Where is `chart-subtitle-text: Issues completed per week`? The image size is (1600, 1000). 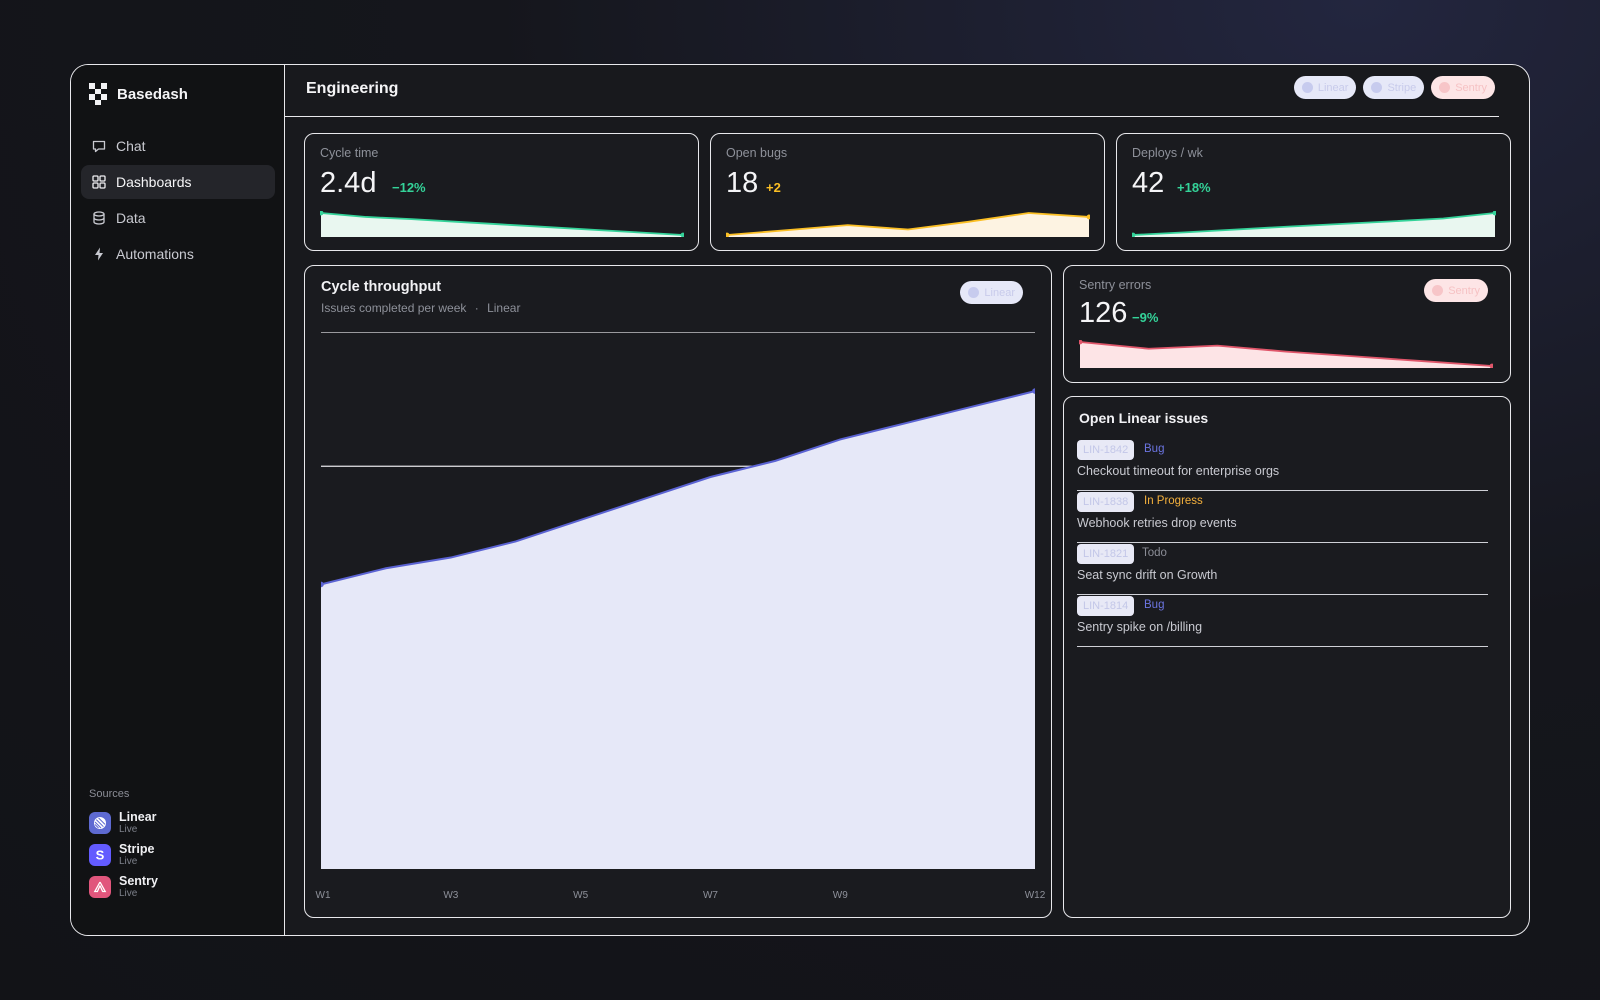
chart-subtitle-text: Issues completed per week is located at coordinates (394, 308).